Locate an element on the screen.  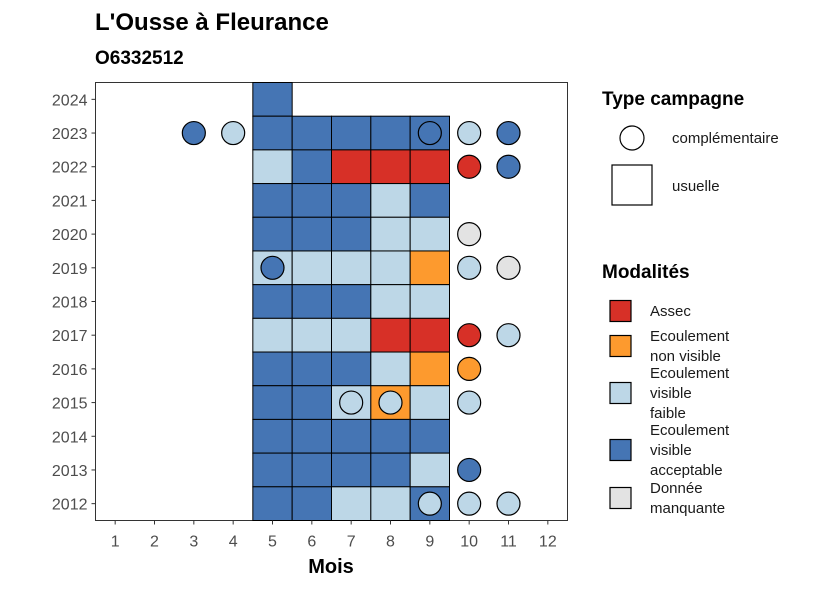
x-tick-label: 4 is located at coordinates (233, 542).